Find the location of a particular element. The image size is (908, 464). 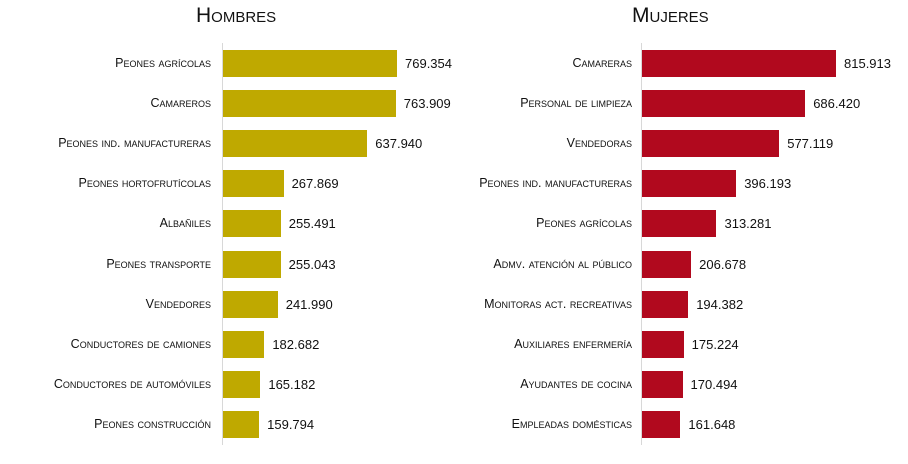

value-label: 165.182 is located at coordinates (292, 385).